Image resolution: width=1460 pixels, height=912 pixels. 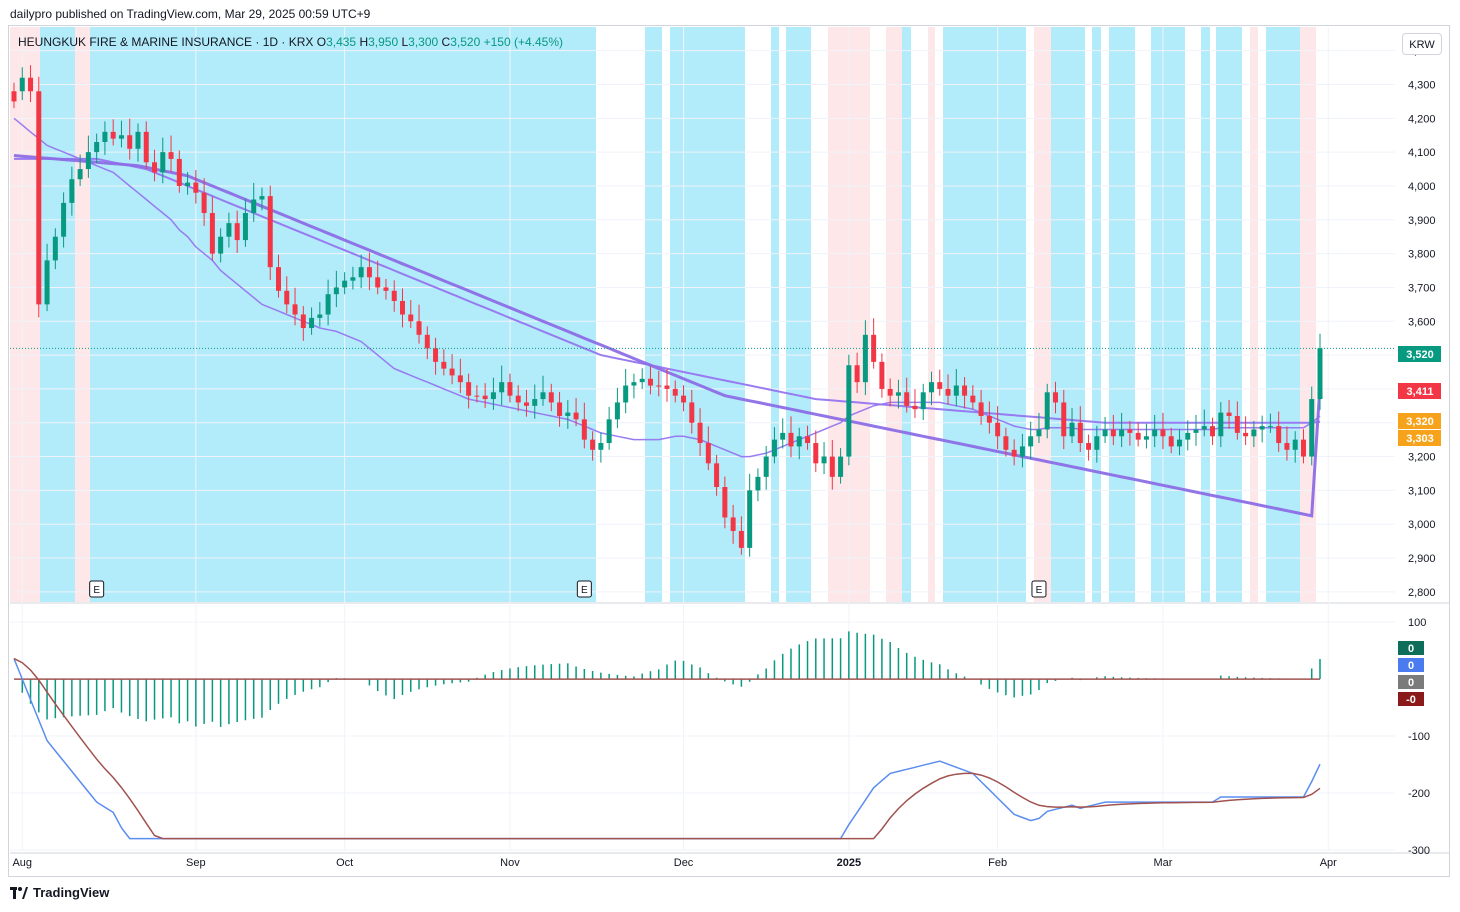 What do you see at coordinates (59, 892) in the screenshot?
I see `tradingview-logo: TradingView` at bounding box center [59, 892].